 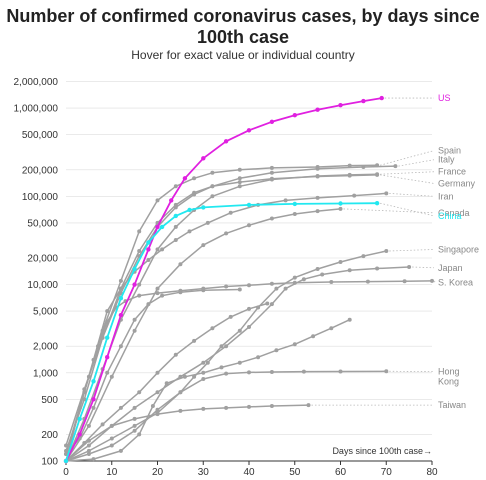 I want to click on series-taiwan, so click(x=187, y=433).